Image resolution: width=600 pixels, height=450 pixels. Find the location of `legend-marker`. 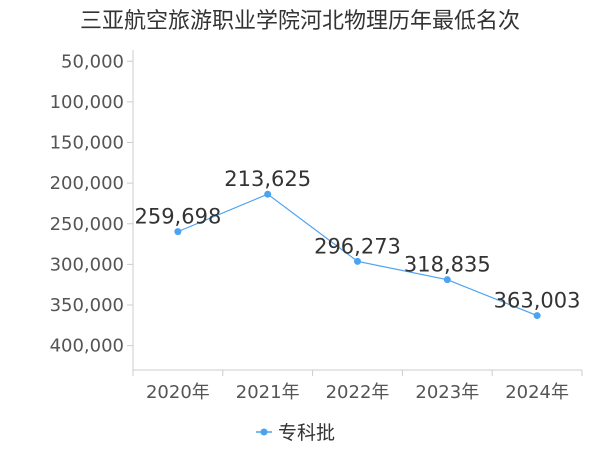

legend-marker is located at coordinates (264, 432).